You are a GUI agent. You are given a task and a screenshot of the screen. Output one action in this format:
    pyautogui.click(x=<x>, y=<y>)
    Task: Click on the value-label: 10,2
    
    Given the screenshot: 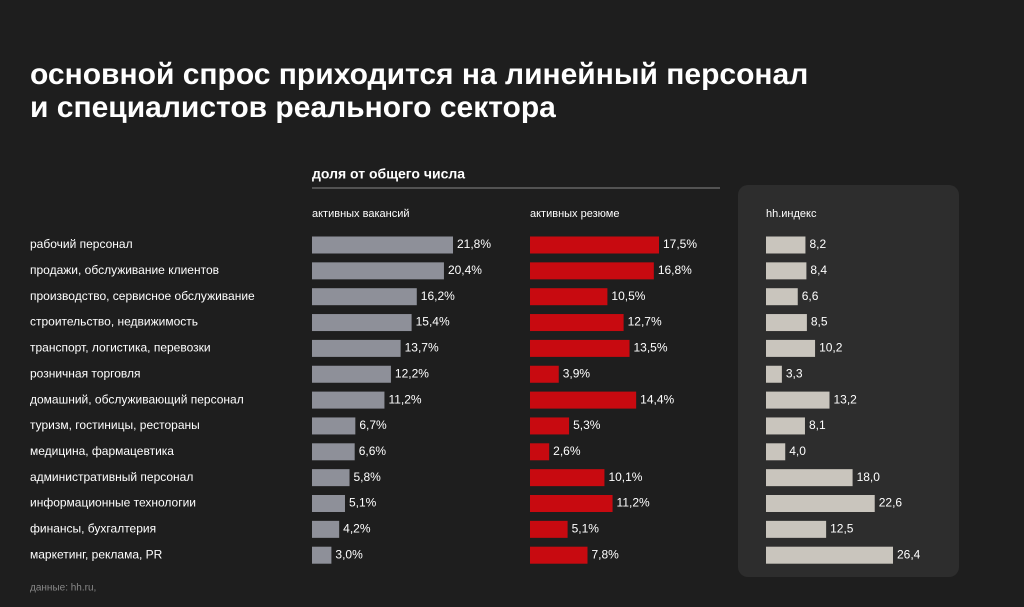 What is the action you would take?
    pyautogui.click(x=831, y=348)
    